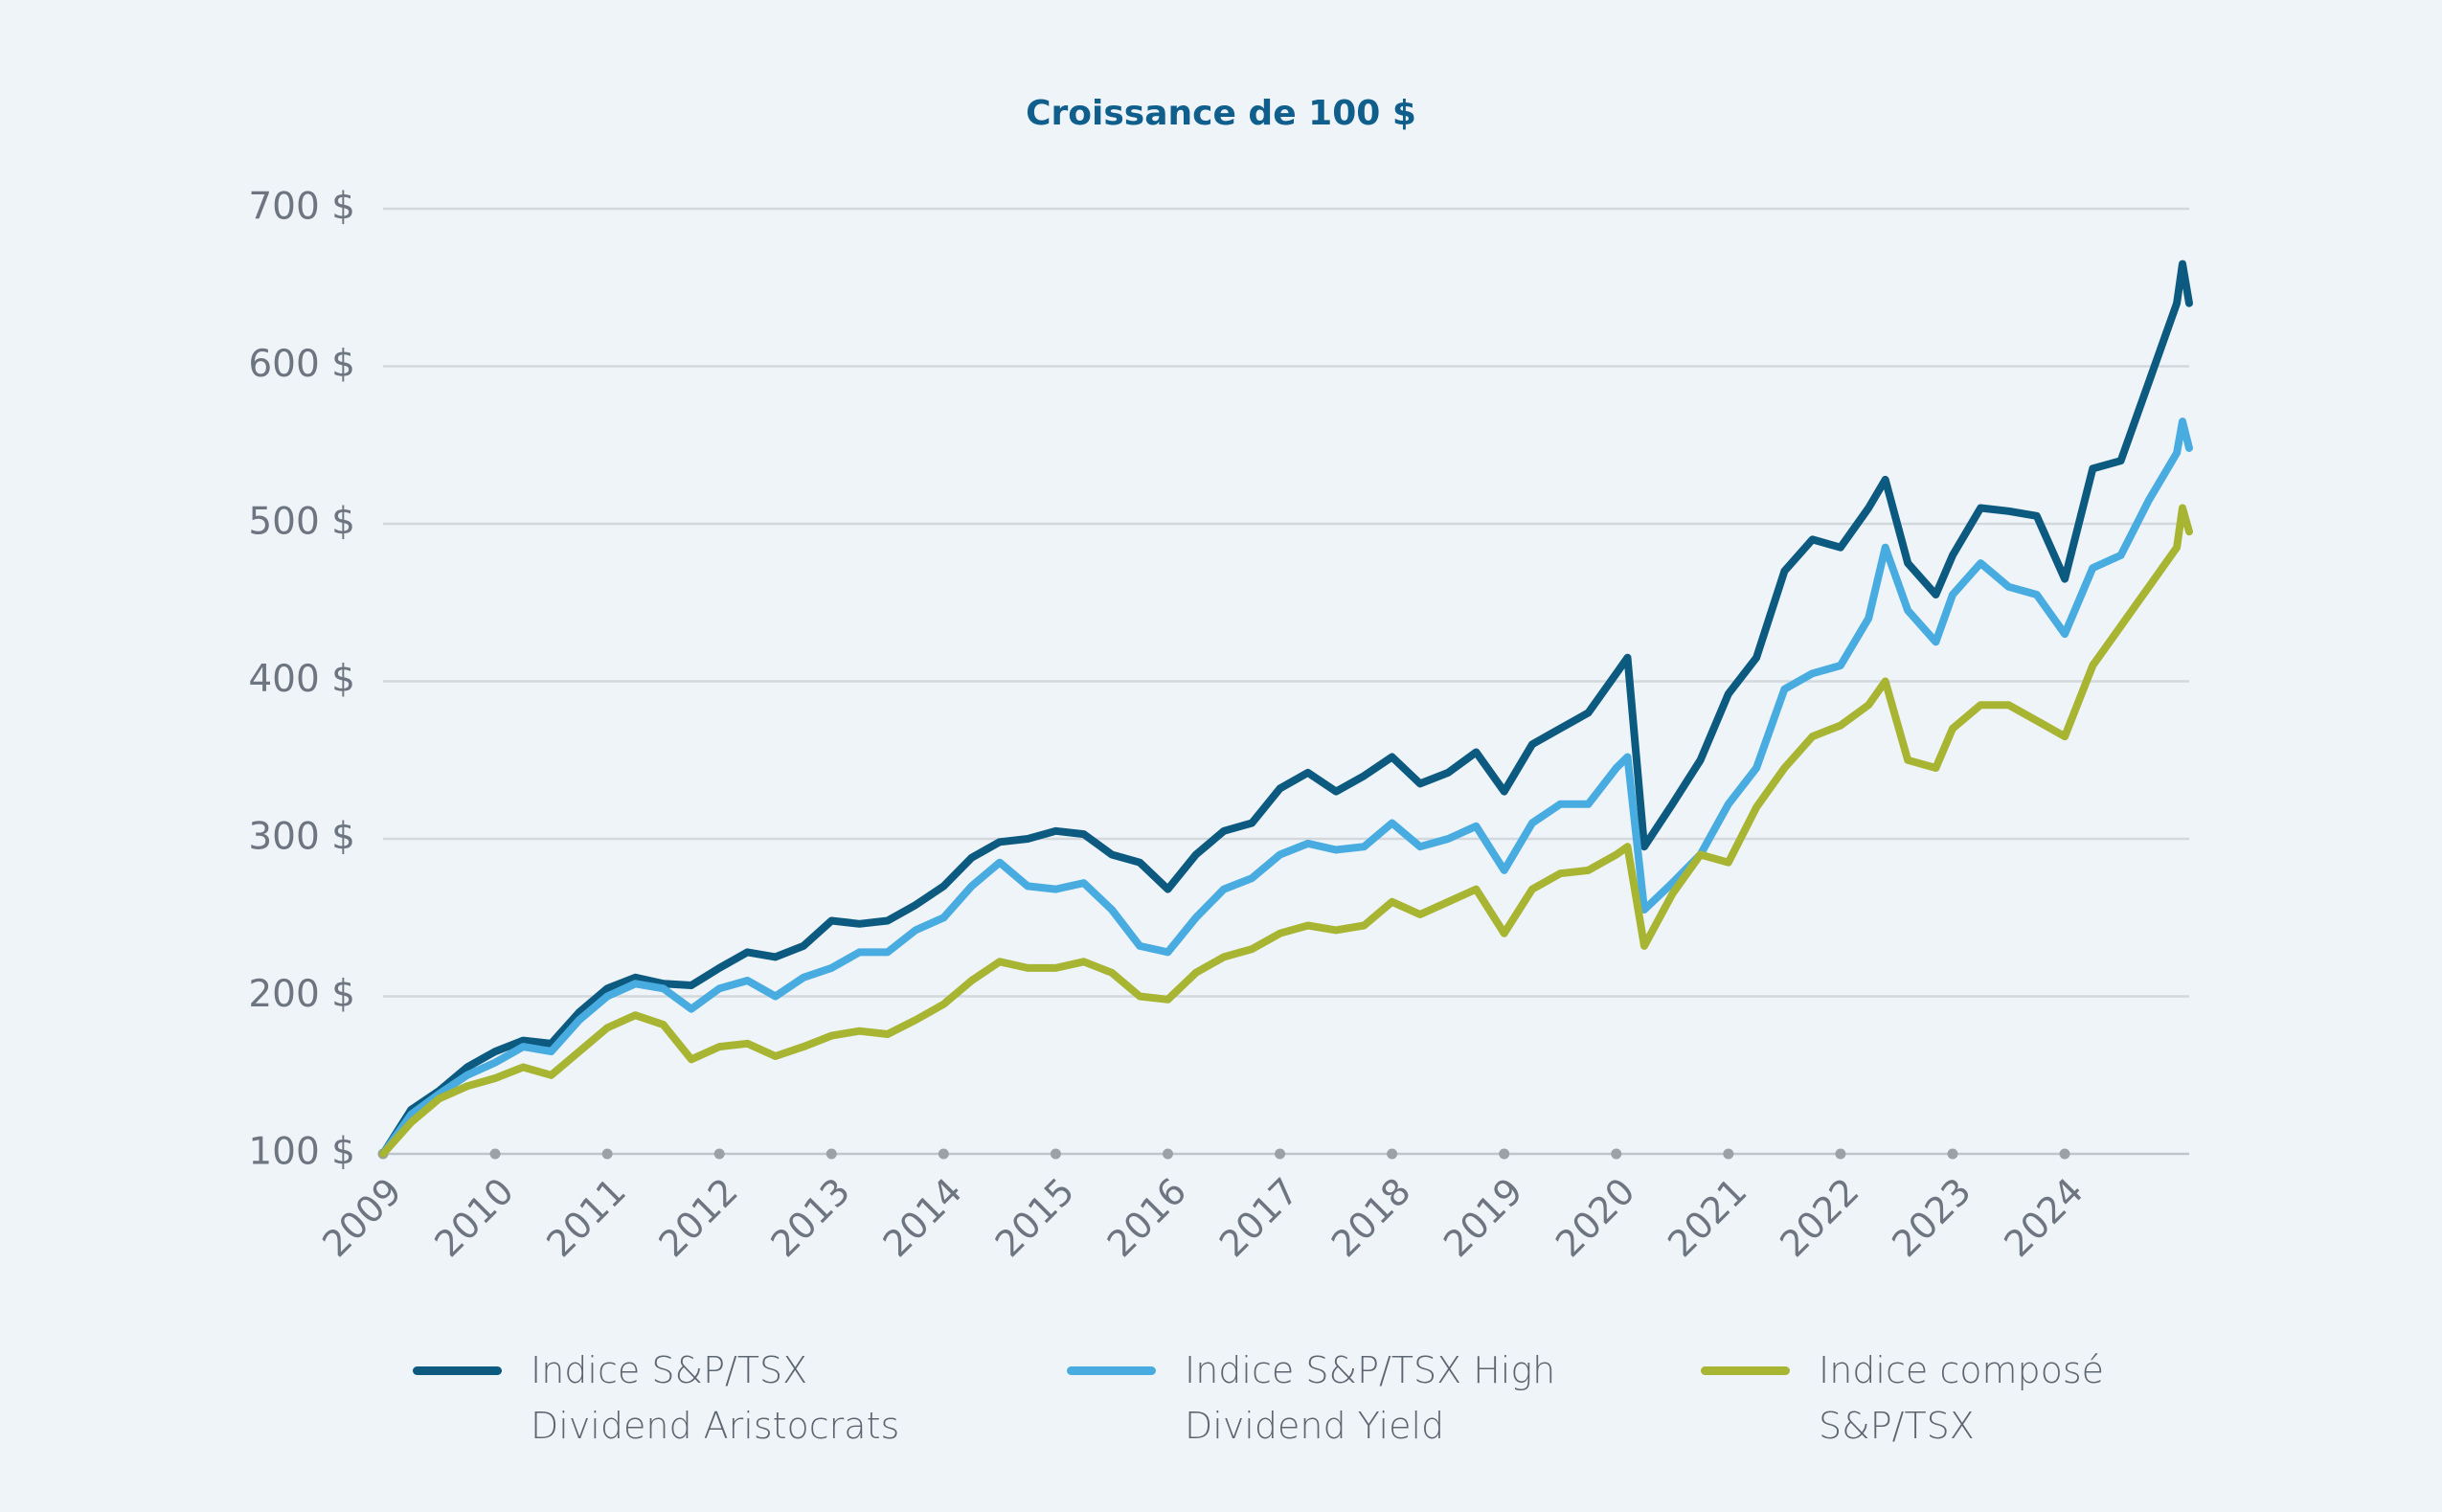 The width and height of the screenshot is (2442, 1512). What do you see at coordinates (1221, 113) in the screenshot?
I see `chart-title: Croissance de 100 $` at bounding box center [1221, 113].